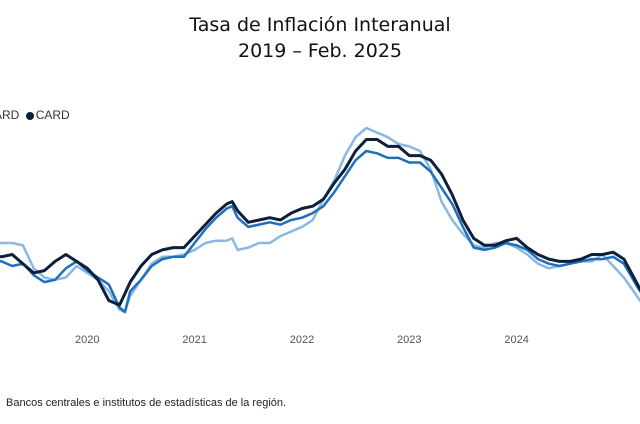 This screenshot has width=640, height=424. Describe the element at coordinates (409, 340) in the screenshot. I see `x-tick-label: 2023` at that location.